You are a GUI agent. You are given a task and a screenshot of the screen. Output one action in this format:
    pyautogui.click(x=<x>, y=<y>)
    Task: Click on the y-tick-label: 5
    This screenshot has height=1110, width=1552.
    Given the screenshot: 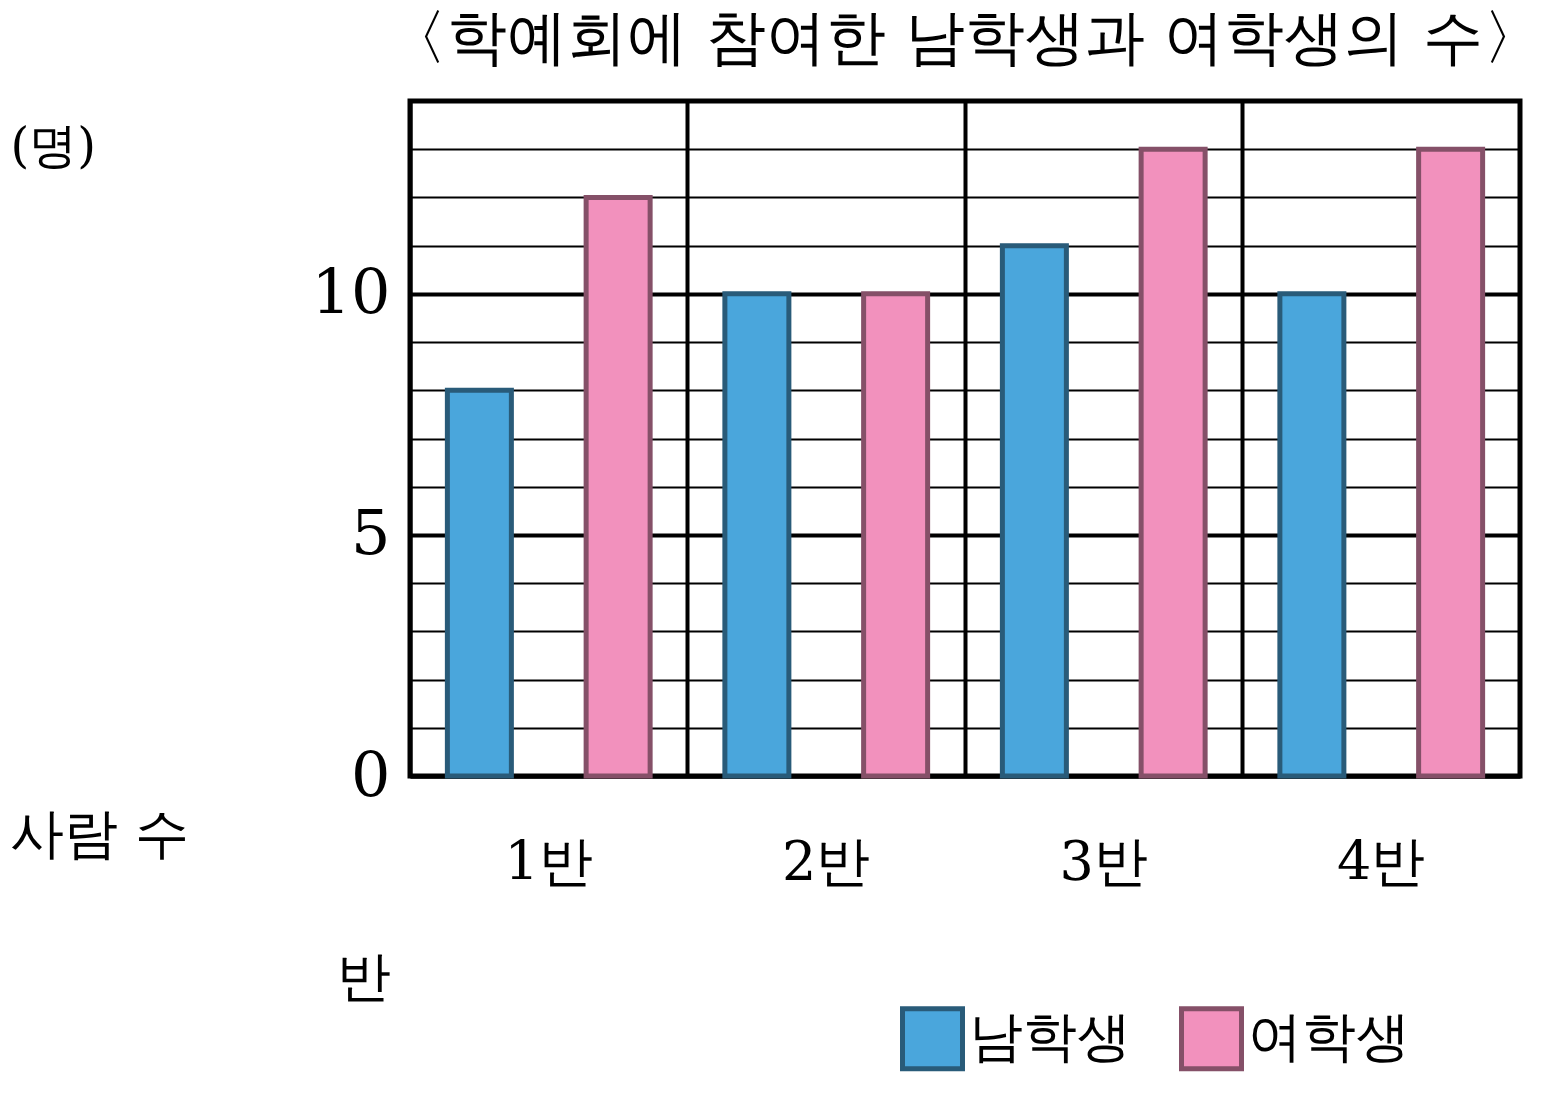 What is the action you would take?
    pyautogui.click(x=371, y=533)
    